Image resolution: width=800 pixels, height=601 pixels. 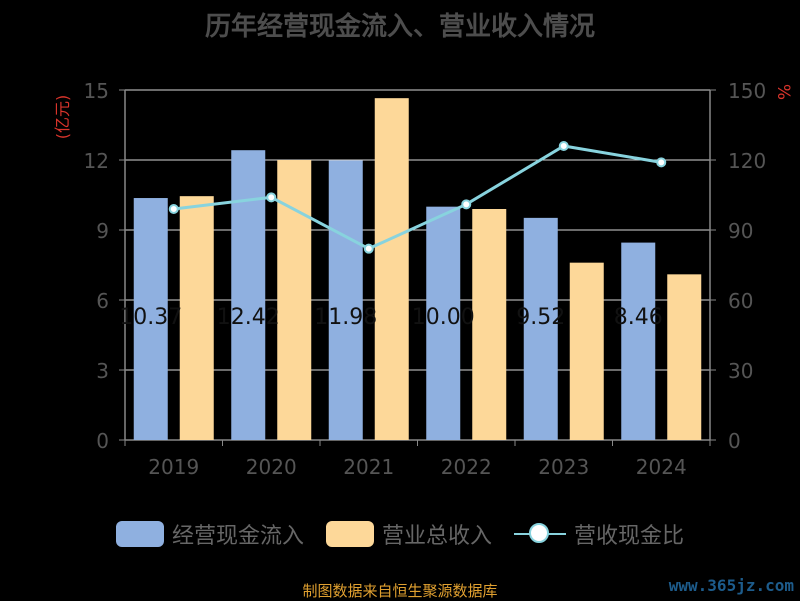 I want to click on bar-cash-2024, so click(x=638, y=341).